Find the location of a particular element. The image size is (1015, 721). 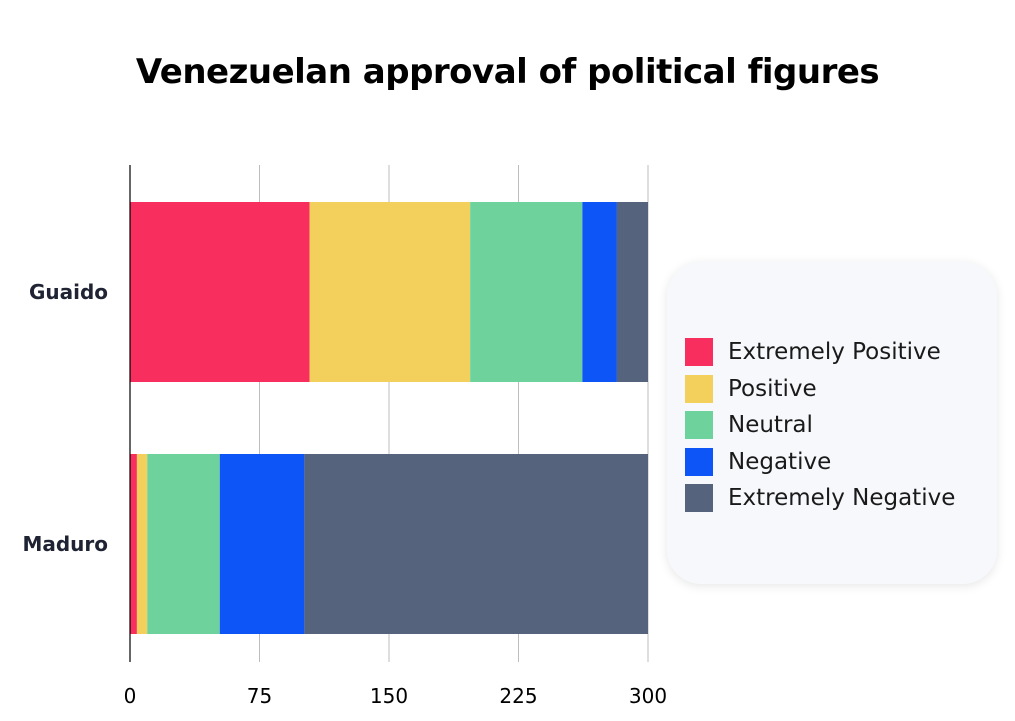

bar-maduro-negative is located at coordinates (262, 544).